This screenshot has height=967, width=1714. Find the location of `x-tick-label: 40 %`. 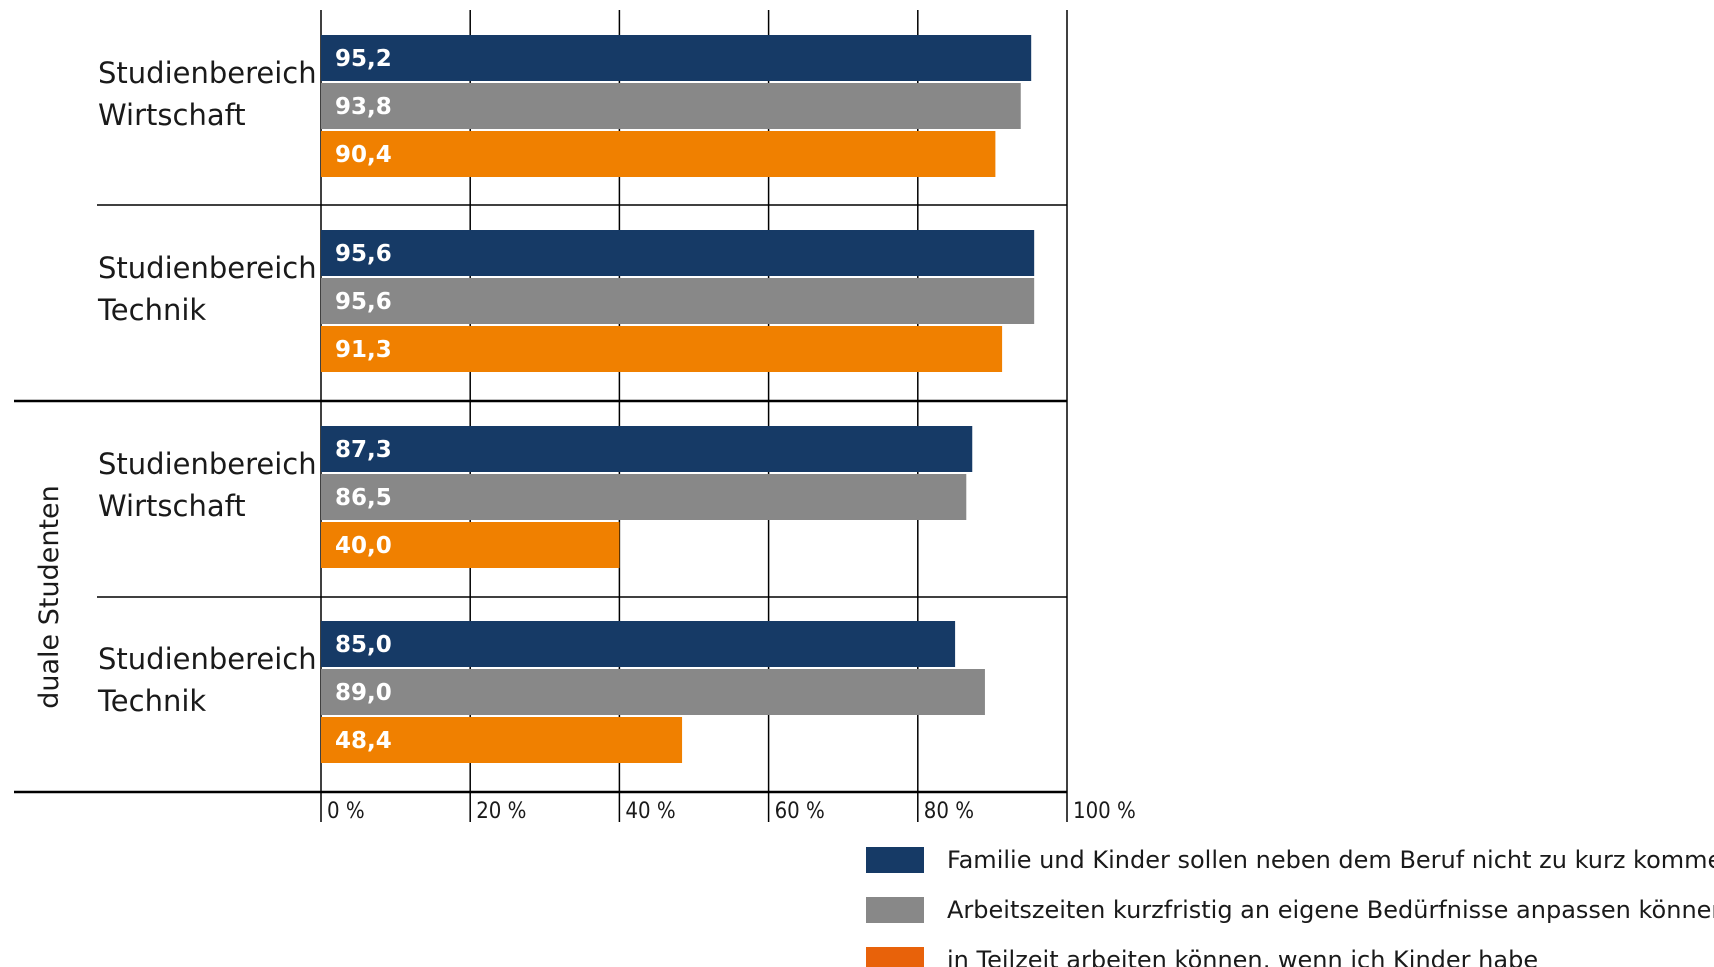

x-tick-label: 40 % is located at coordinates (650, 811).